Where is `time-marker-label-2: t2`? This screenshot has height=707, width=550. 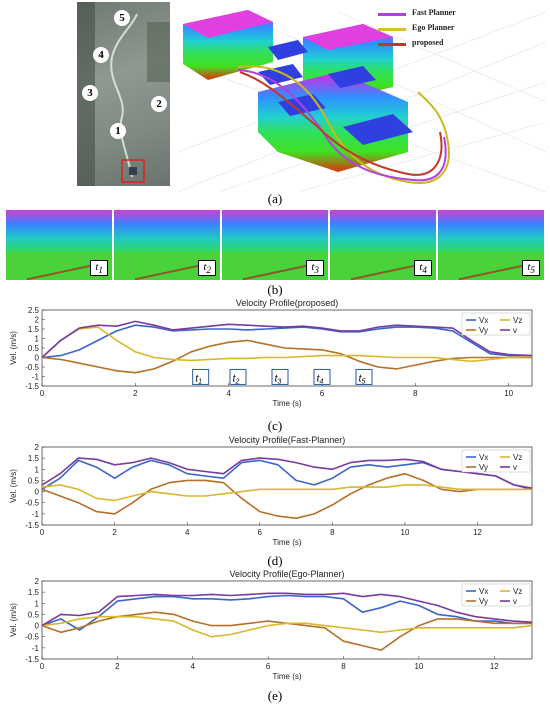 time-marker-label-2: t2 is located at coordinates (236, 379).